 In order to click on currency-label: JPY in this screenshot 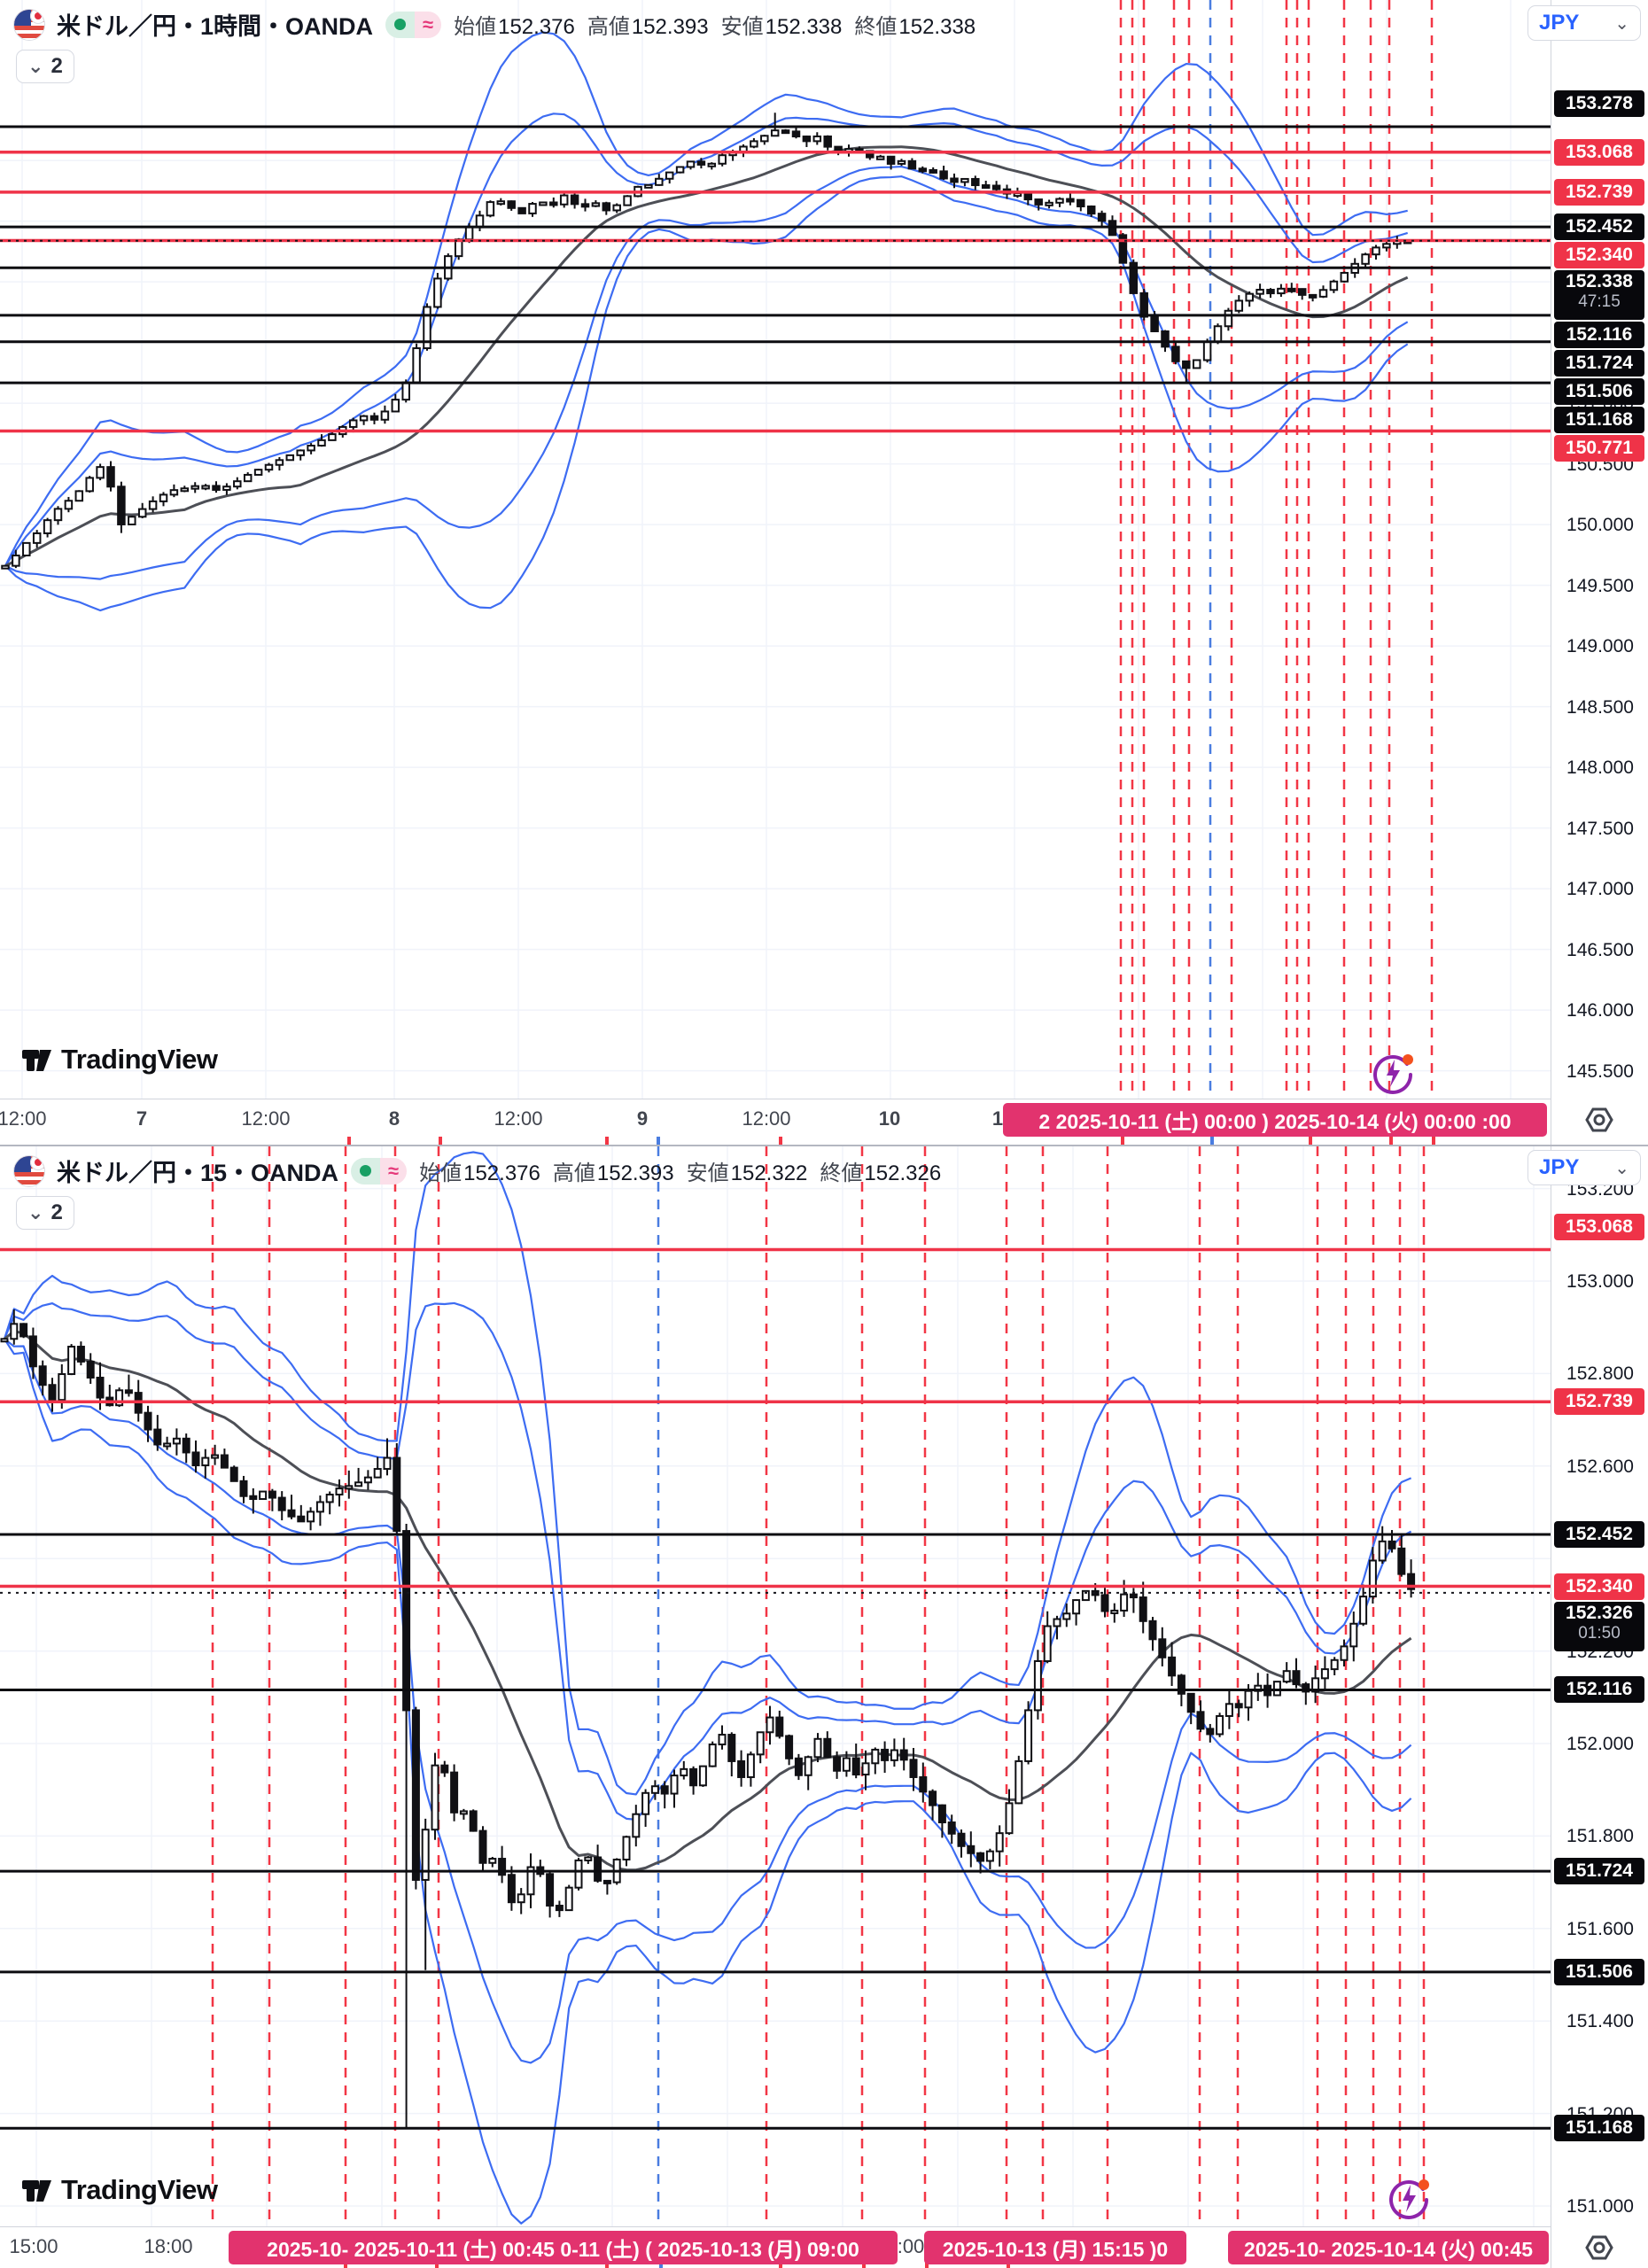, I will do `click(1559, 23)`.